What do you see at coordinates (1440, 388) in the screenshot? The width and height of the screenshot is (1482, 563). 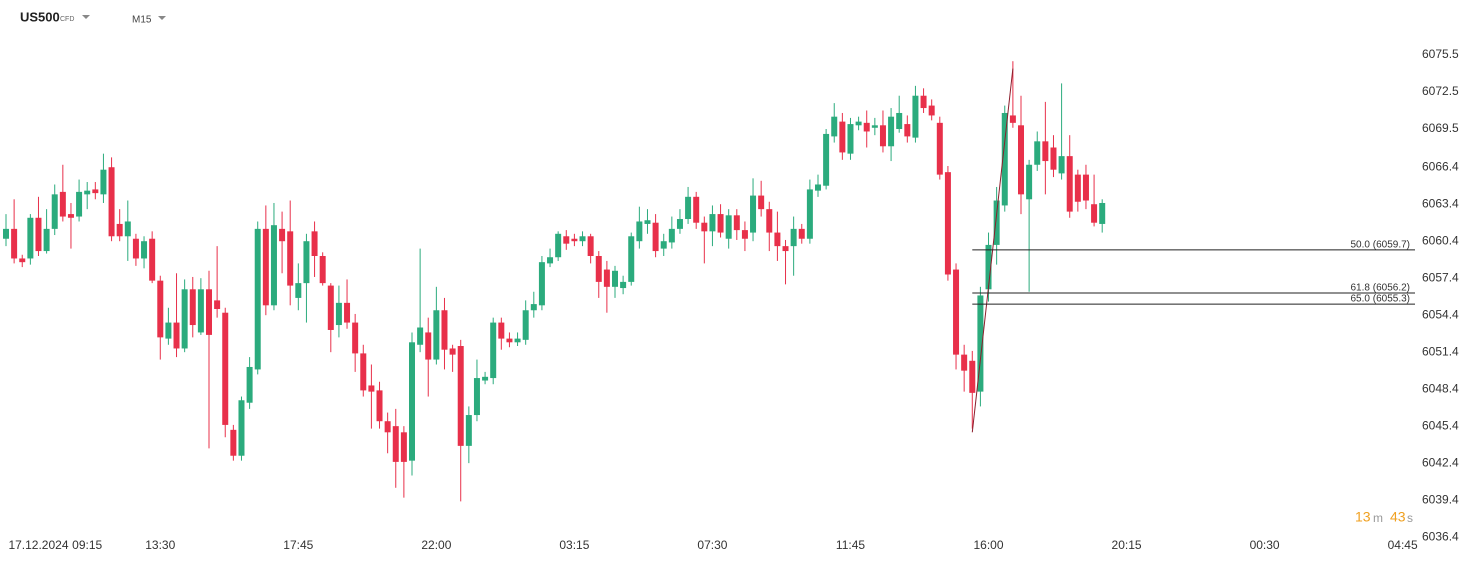 I see `y-tick-label: 6048.4` at bounding box center [1440, 388].